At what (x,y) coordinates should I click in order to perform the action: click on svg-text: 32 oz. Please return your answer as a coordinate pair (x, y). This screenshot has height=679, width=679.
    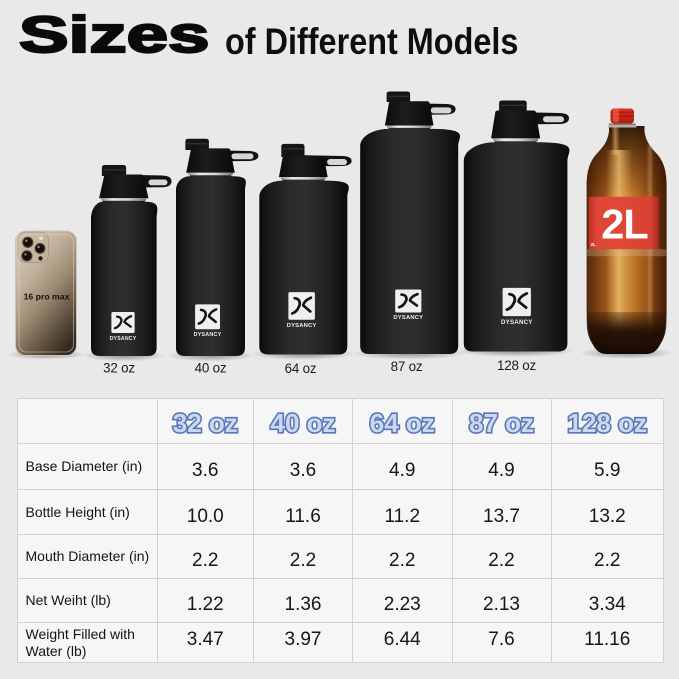
    Looking at the image, I should click on (119, 368).